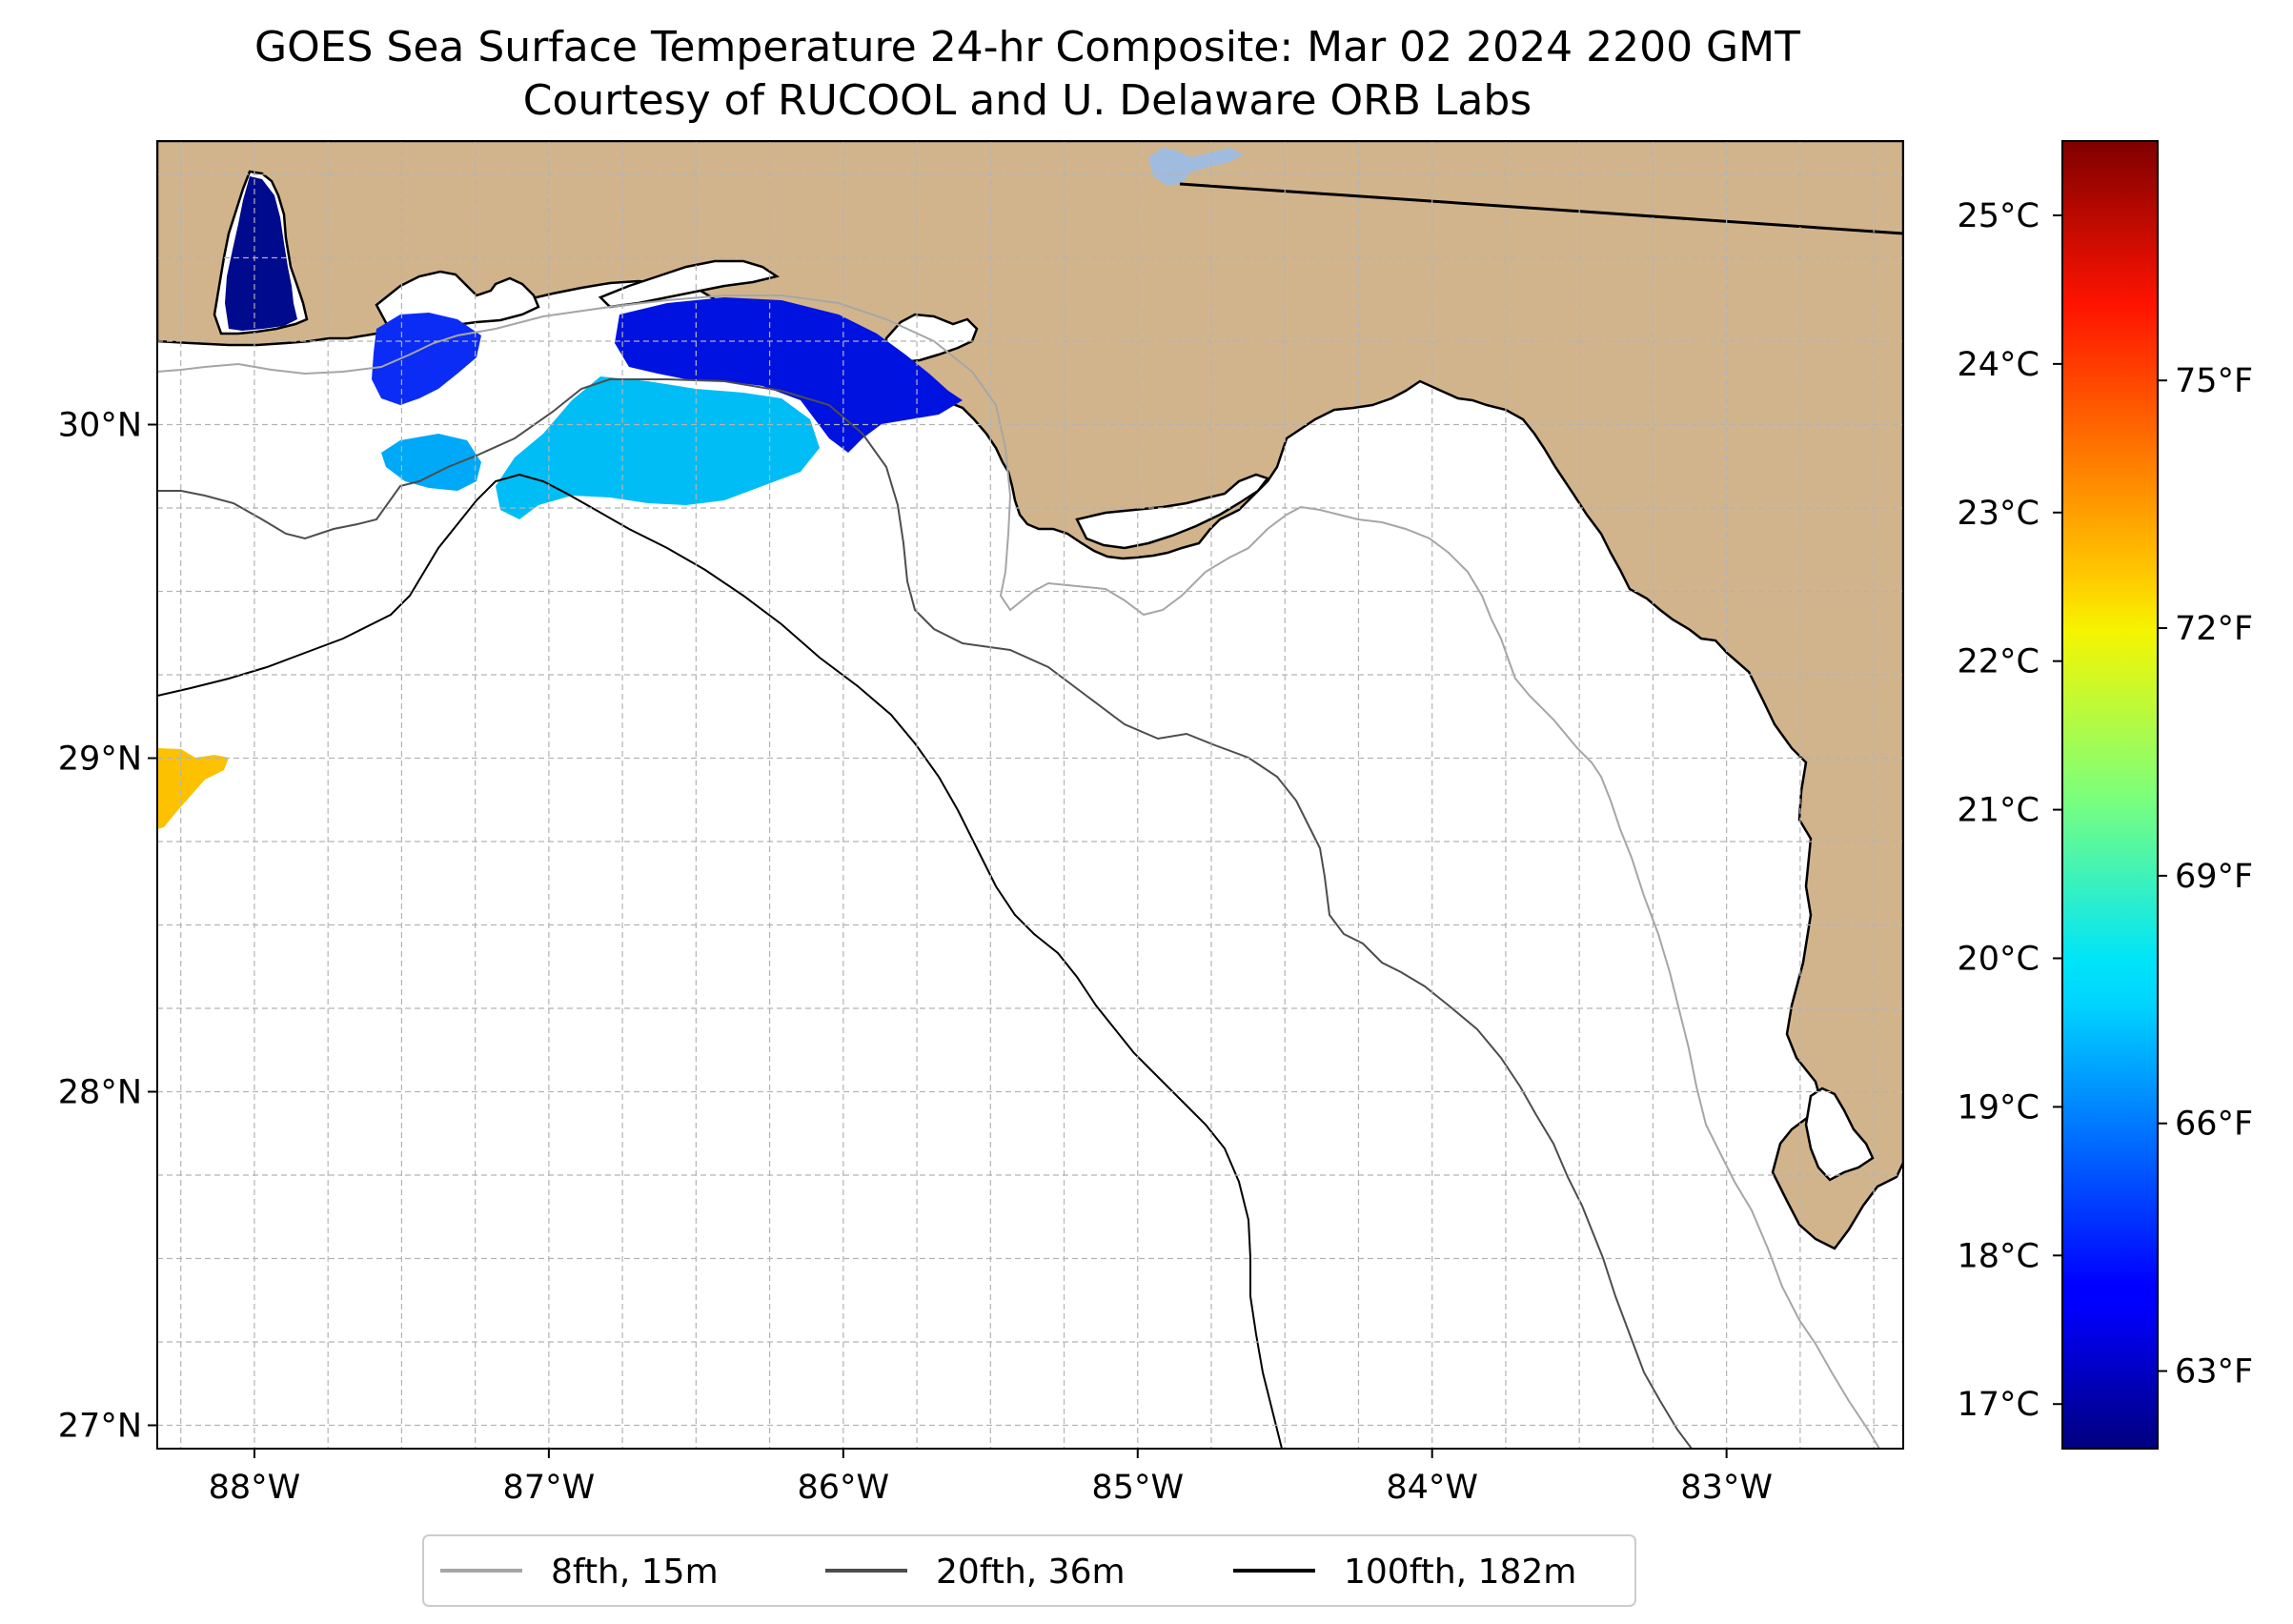  Describe the element at coordinates (2214, 381) in the screenshot. I see `colorbar-fahrenheit-label: 75°F` at that location.